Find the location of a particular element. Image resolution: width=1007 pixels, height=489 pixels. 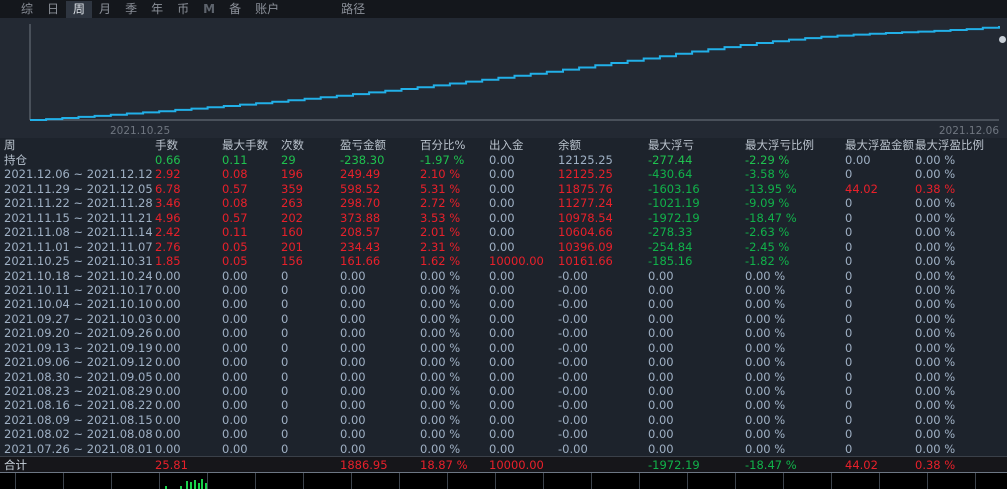

total-lots: 25.81 is located at coordinates (171, 465).